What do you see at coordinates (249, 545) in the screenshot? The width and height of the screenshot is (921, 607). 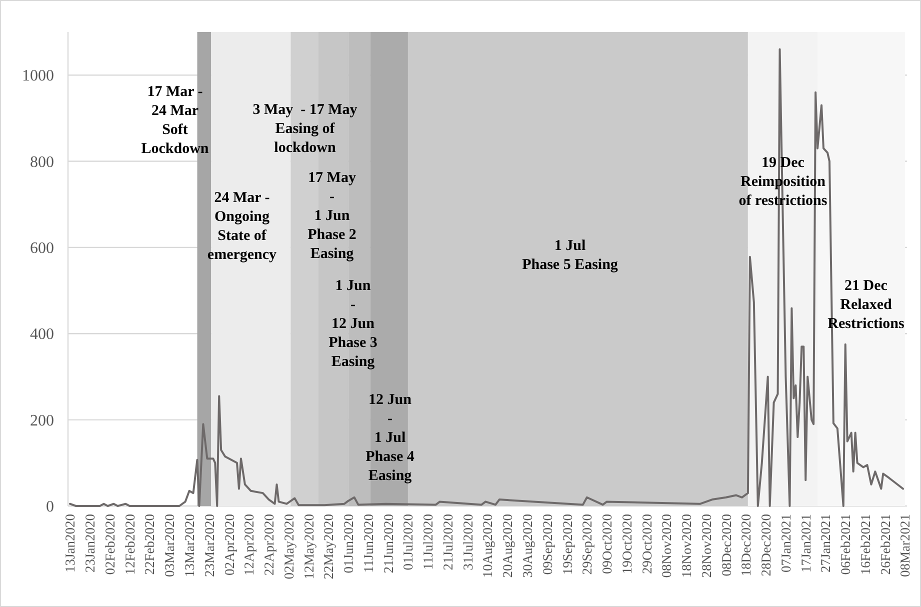 I see `x-tick-label: 12Apr2020` at bounding box center [249, 545].